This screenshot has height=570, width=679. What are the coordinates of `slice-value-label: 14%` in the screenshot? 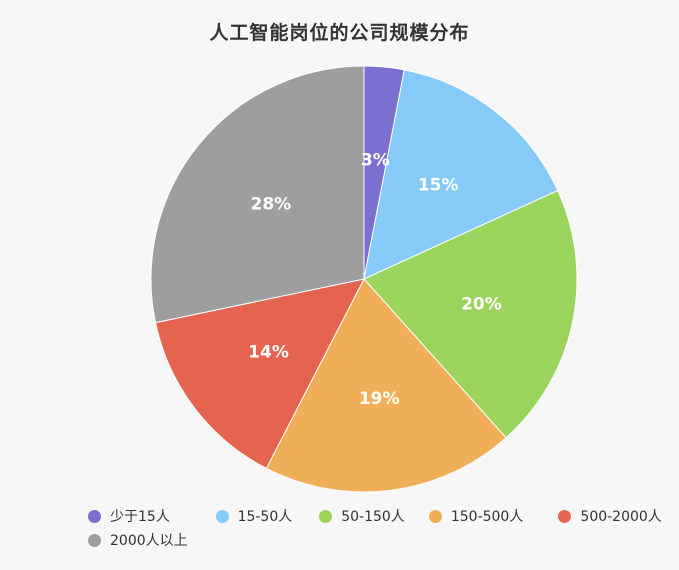 It's located at (268, 353).